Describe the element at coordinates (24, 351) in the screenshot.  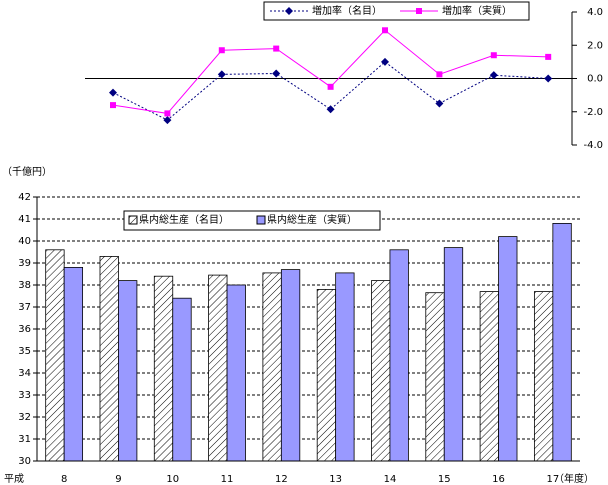
I see `y-tick-label: 35` at that location.